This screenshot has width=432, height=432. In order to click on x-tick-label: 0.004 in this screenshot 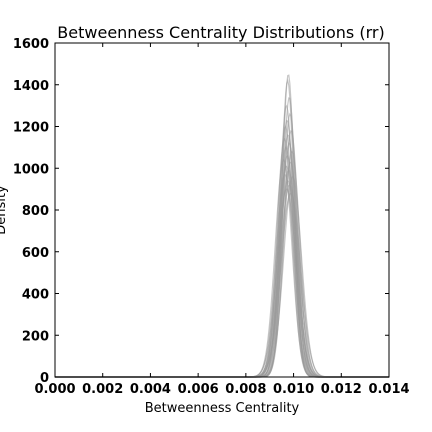, I will do `click(150, 389)`.